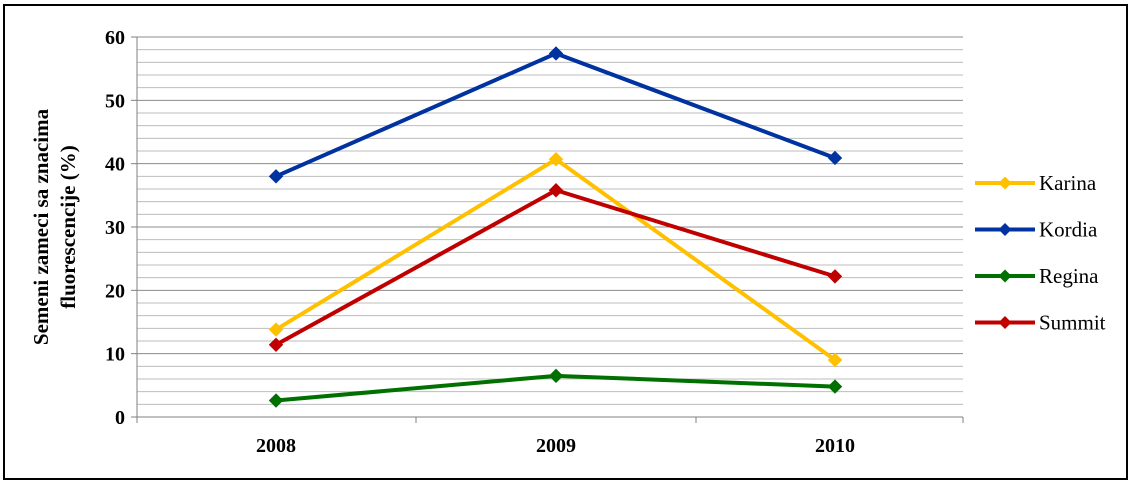  I want to click on y-axis-title-line: Semeni zameci sa znacima, so click(41, 226).